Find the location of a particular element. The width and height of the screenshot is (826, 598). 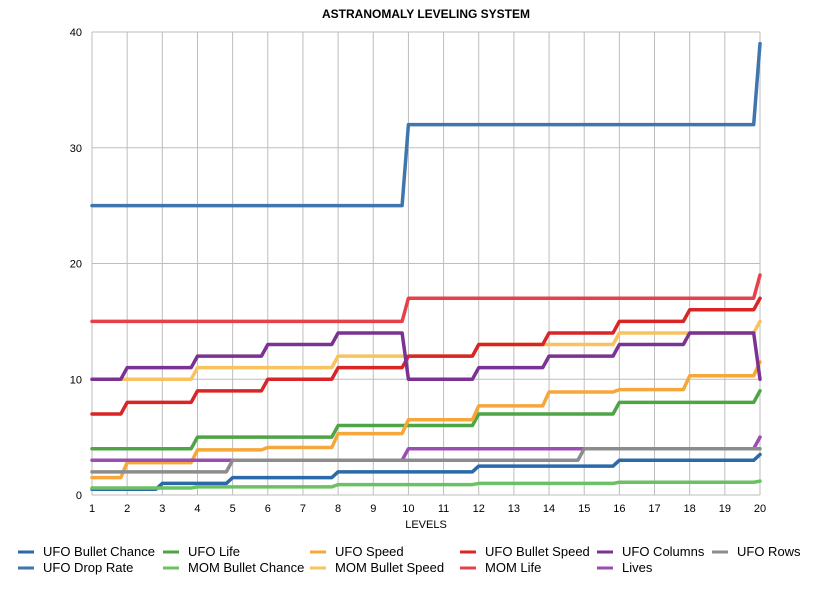

x-tick-label: 11 is located at coordinates (443, 509).